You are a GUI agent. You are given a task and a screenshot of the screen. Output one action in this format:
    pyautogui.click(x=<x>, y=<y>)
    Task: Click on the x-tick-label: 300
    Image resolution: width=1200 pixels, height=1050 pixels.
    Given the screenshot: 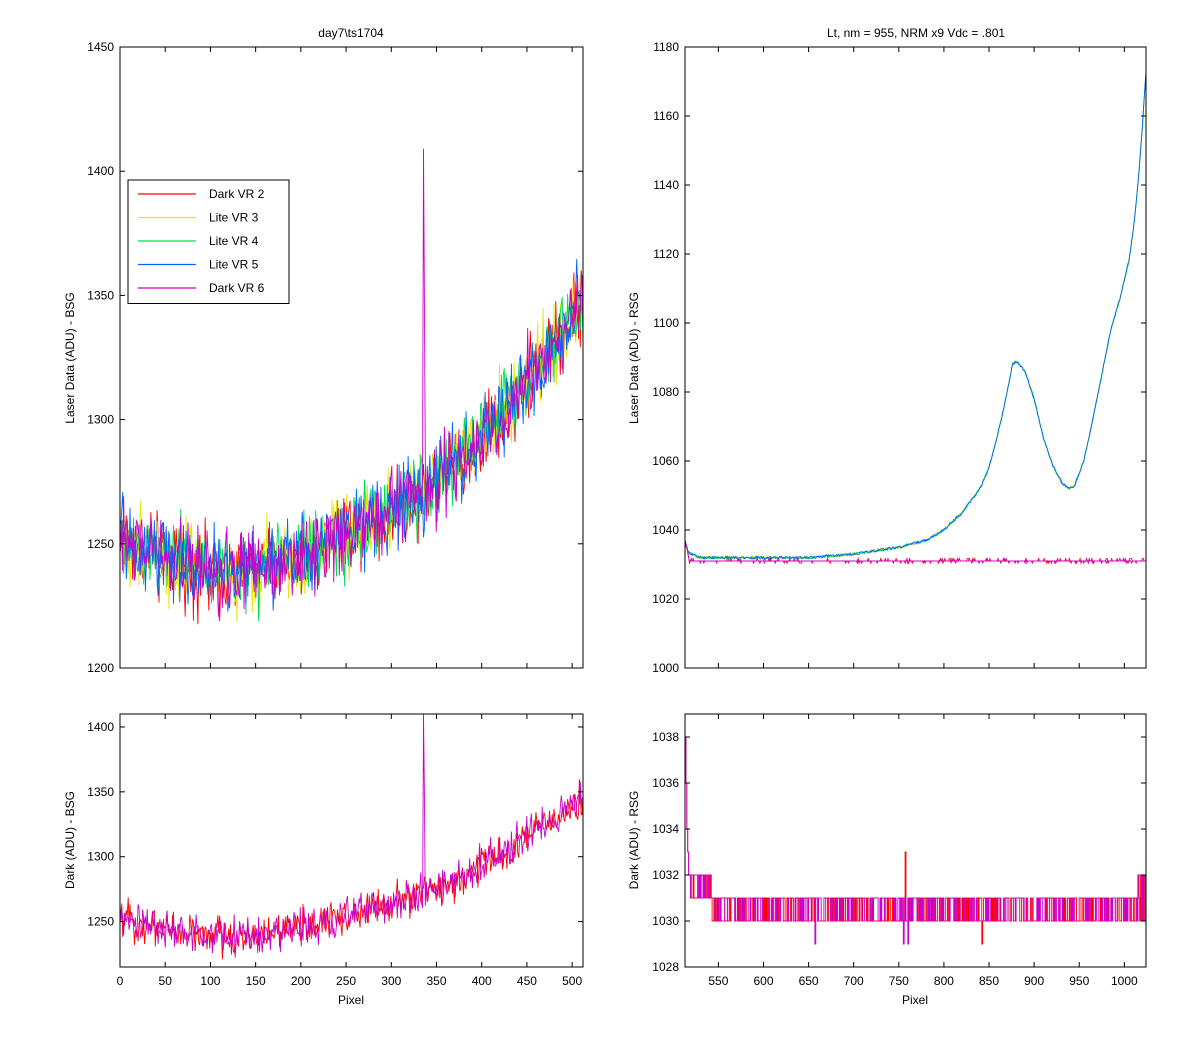 What is the action you would take?
    pyautogui.click(x=391, y=981)
    